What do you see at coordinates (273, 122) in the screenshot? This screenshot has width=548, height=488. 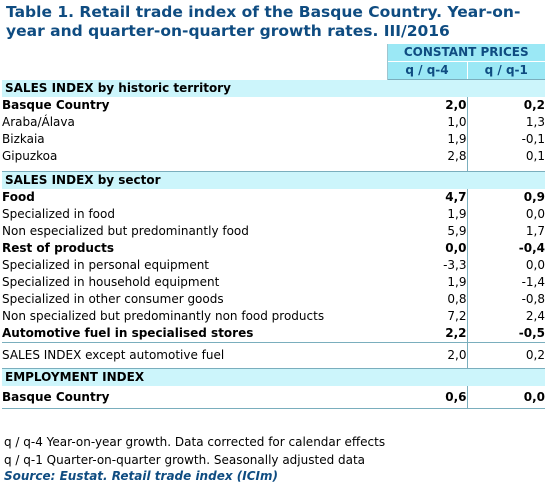 I see `table-row: Araba/Álava 1,0 1,3` at bounding box center [273, 122].